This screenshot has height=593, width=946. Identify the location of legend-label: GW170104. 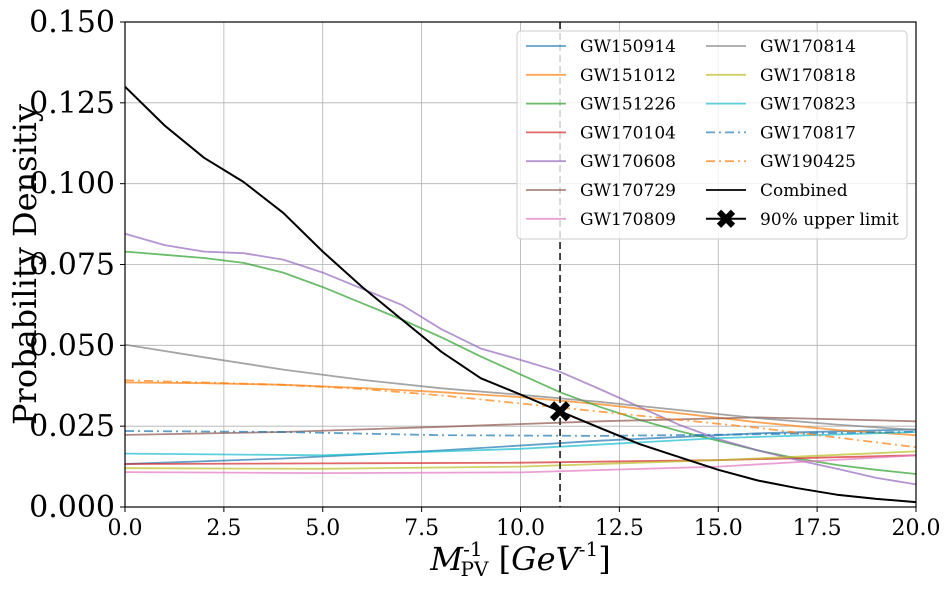
(628, 133).